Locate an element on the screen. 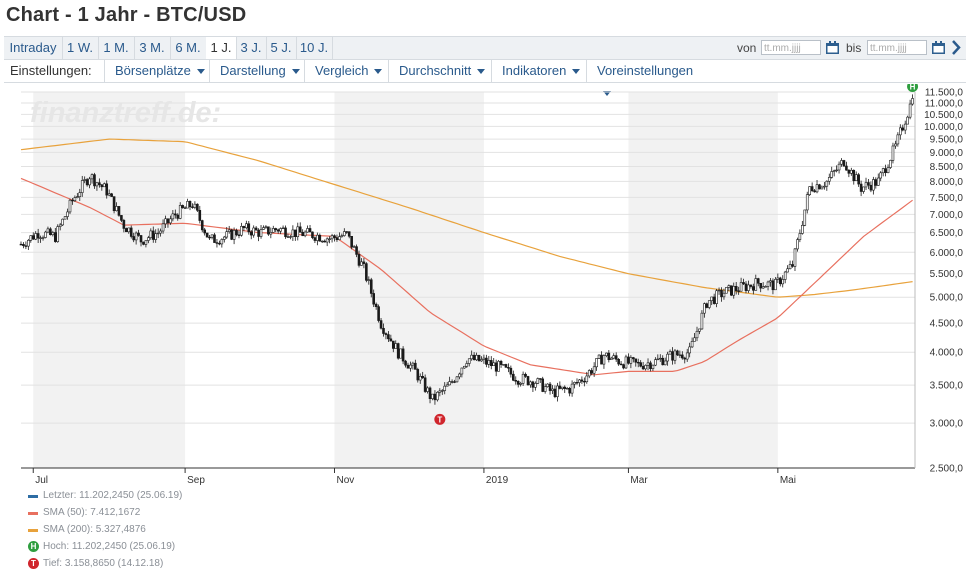 The width and height of the screenshot is (969, 576). to-label: bis is located at coordinates (854, 48).